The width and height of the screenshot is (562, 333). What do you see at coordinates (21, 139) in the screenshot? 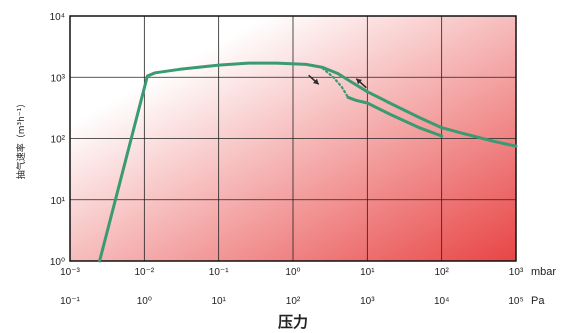
I see `y-axis-title: 抽气速率（m³h⁻¹）` at bounding box center [21, 139].